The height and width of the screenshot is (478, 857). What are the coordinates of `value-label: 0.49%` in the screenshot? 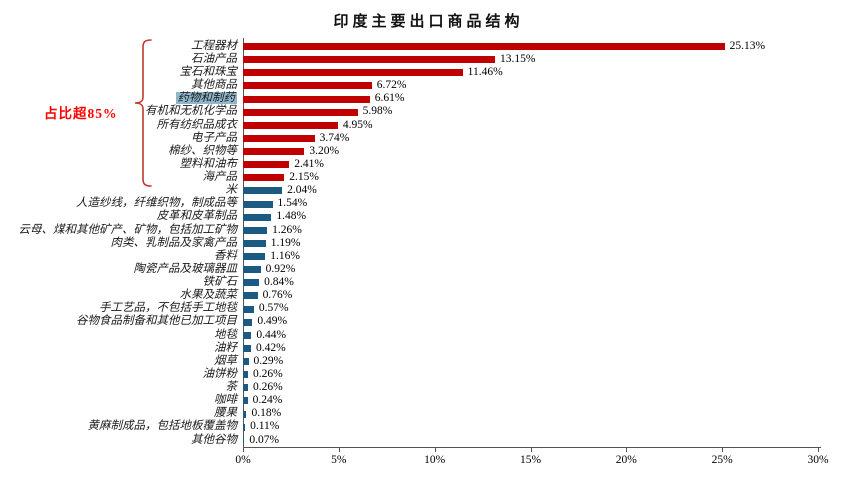 It's located at (272, 321).